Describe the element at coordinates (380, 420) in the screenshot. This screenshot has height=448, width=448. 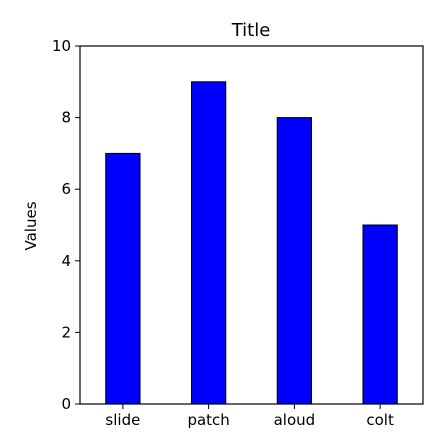
I see `x-tick-label: colt` at that location.